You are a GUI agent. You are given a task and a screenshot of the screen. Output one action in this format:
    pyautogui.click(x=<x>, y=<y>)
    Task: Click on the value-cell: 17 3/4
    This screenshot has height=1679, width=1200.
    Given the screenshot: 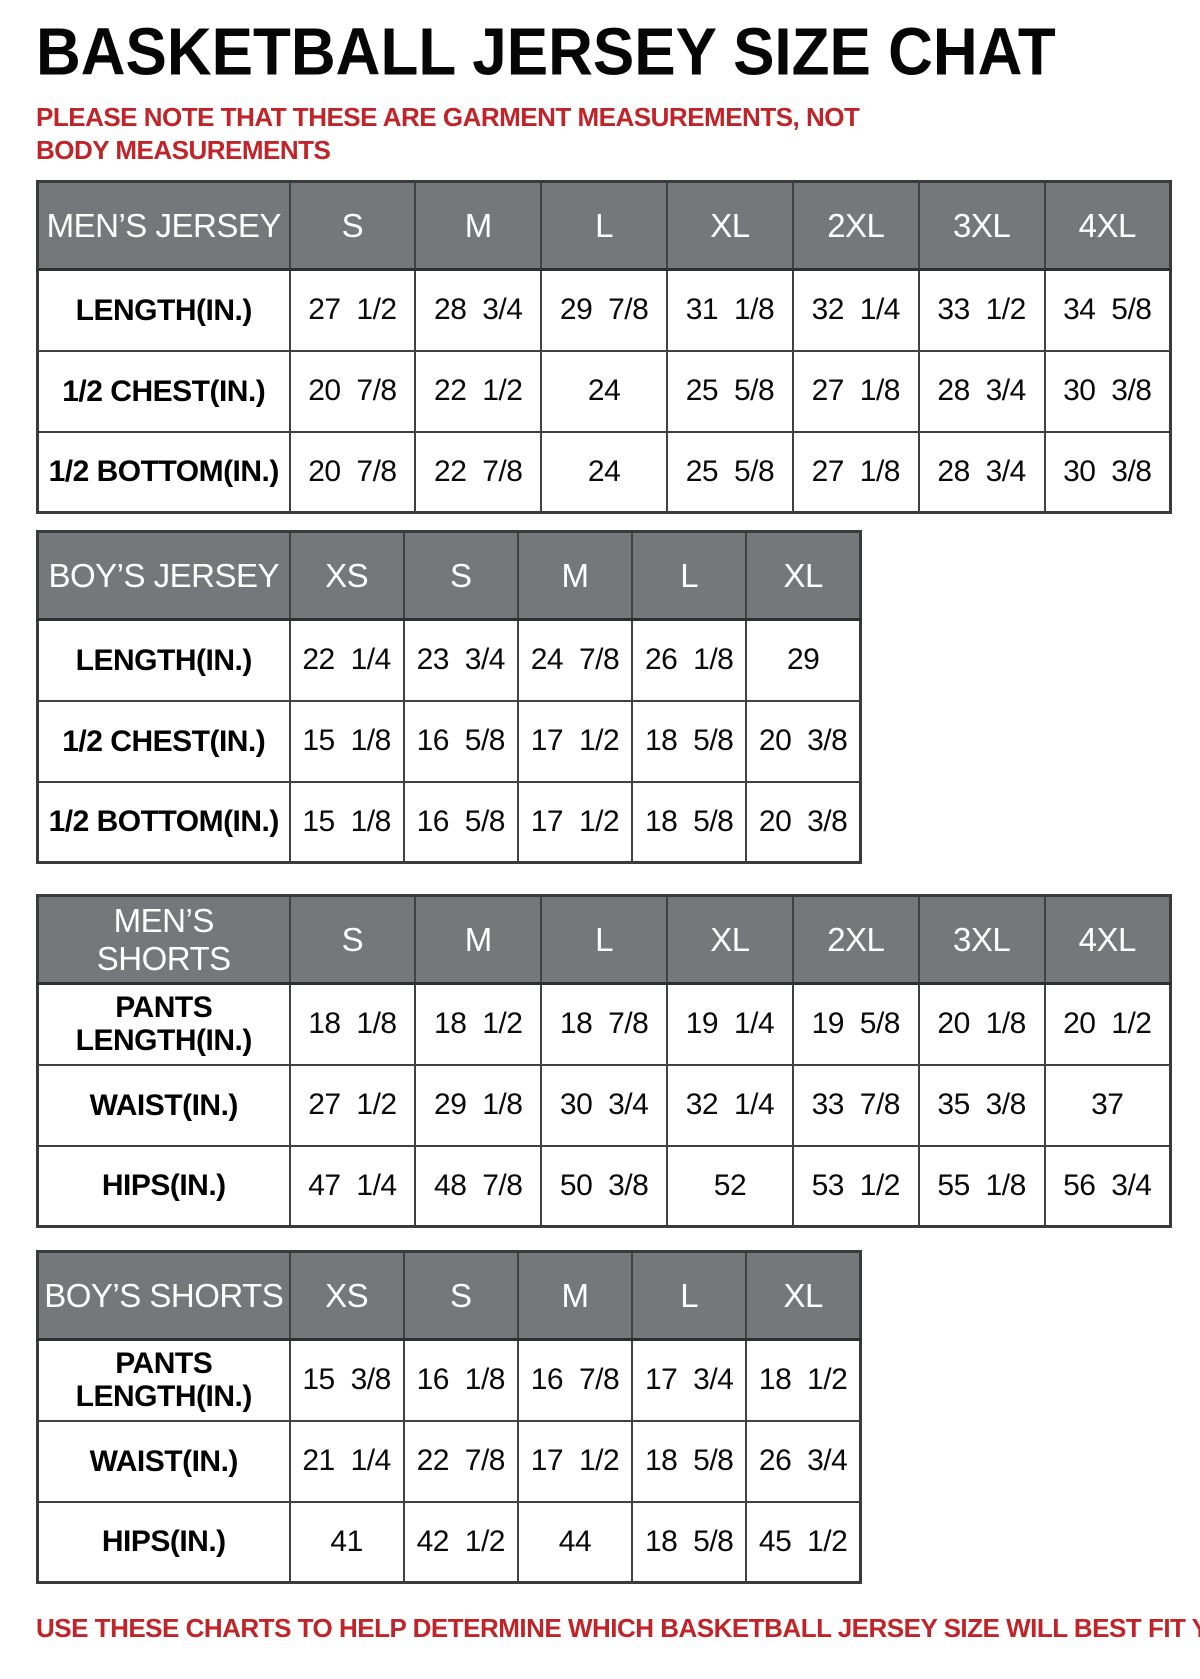 What is the action you would take?
    pyautogui.click(x=689, y=1380)
    